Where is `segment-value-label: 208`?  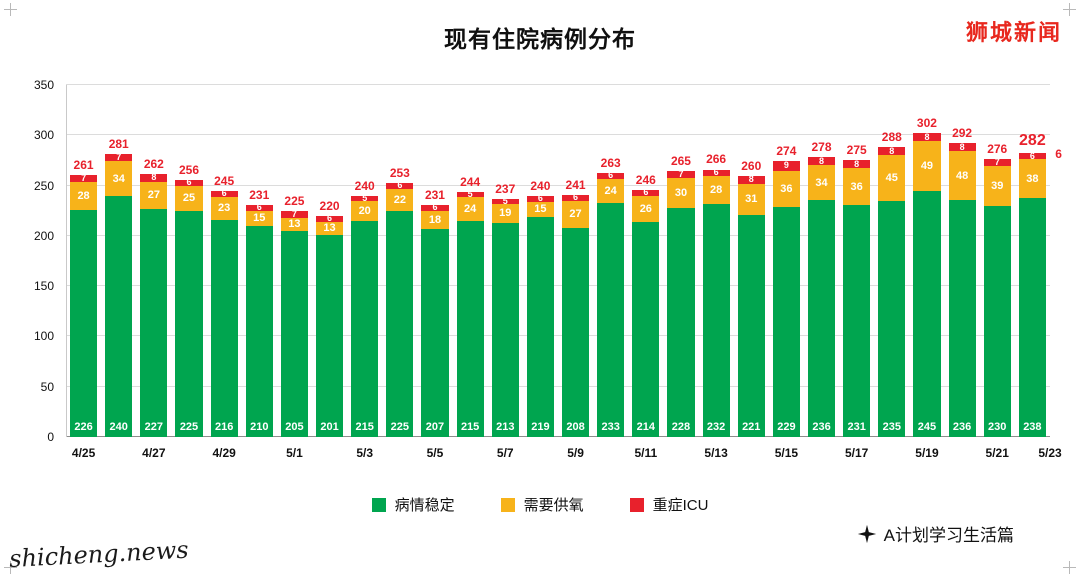 segment-value-label: 208 is located at coordinates (575, 427).